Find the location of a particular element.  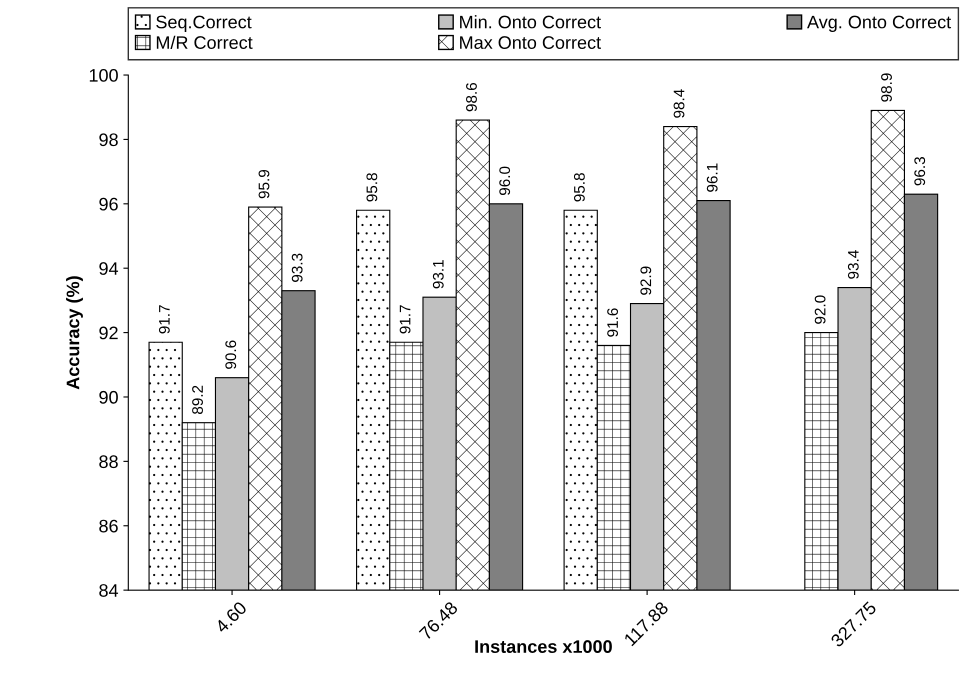

y-tick-label: 90 is located at coordinates (108, 397).